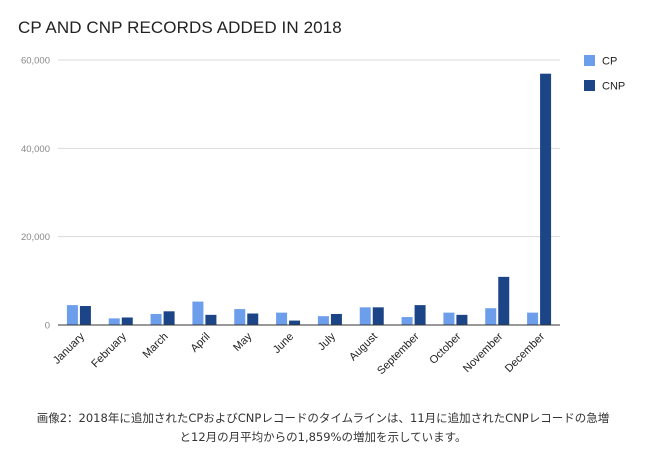  Describe the element at coordinates (253, 319) in the screenshot. I see `bar-cnp-may` at that location.